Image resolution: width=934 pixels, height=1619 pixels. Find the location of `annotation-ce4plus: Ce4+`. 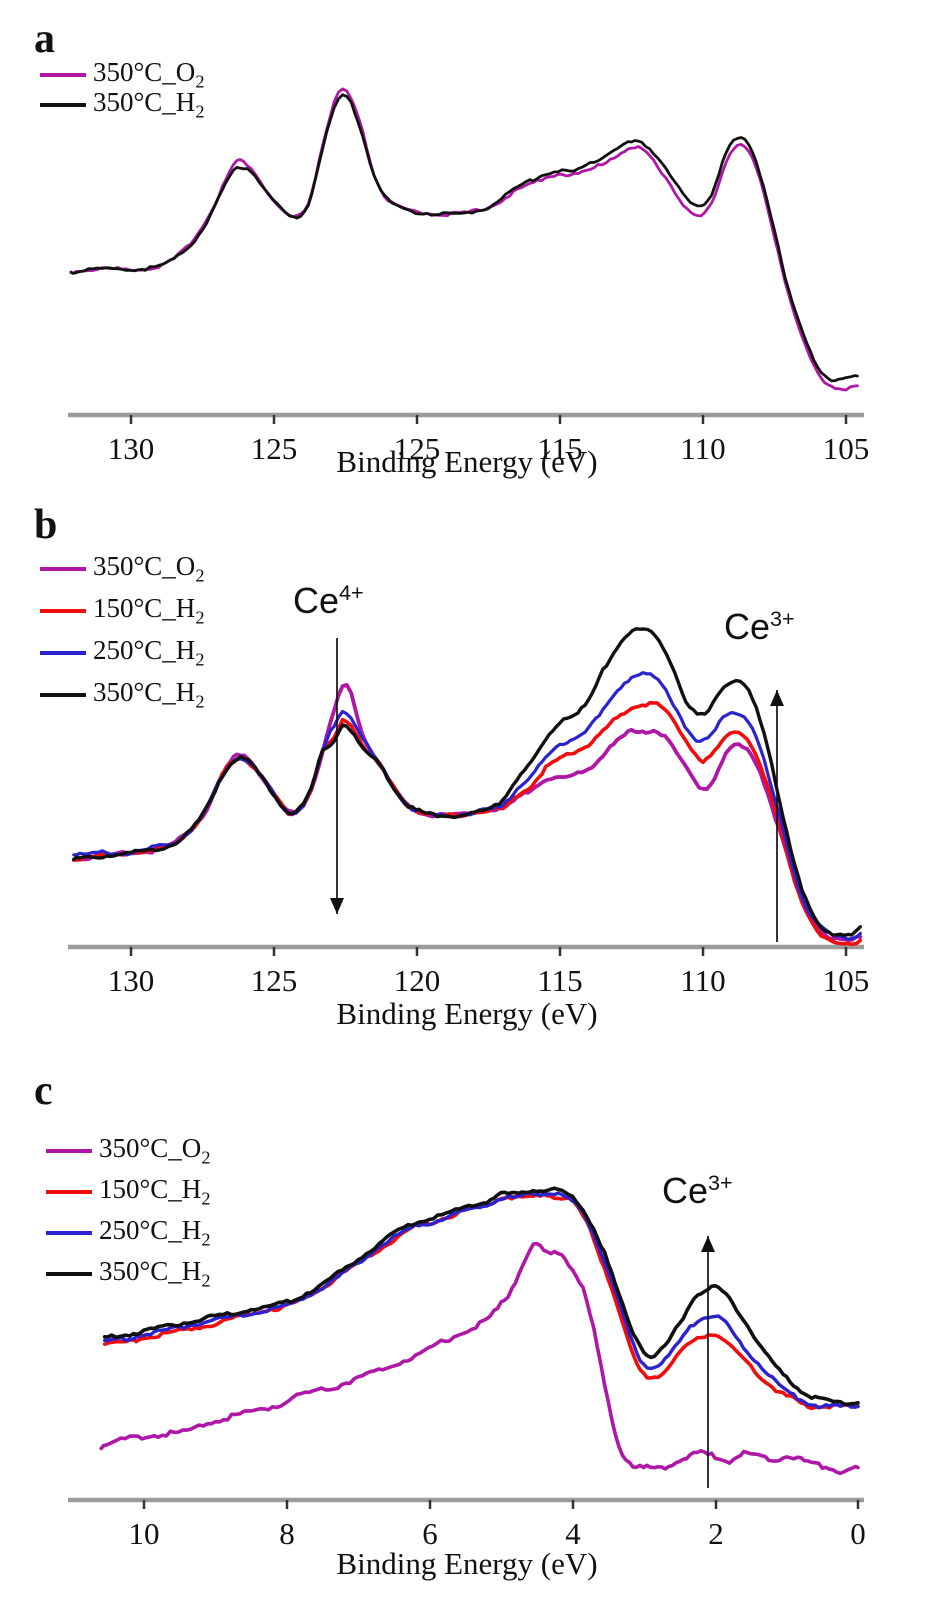

annotation-ce4plus: Ce4+ is located at coordinates (328, 600).